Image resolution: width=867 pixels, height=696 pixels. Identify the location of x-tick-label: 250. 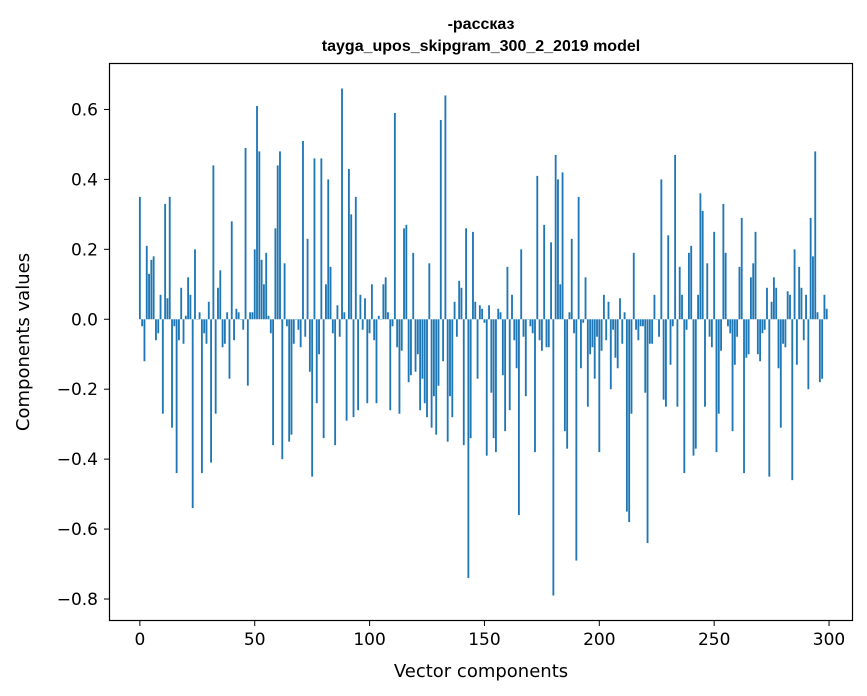
(714, 640).